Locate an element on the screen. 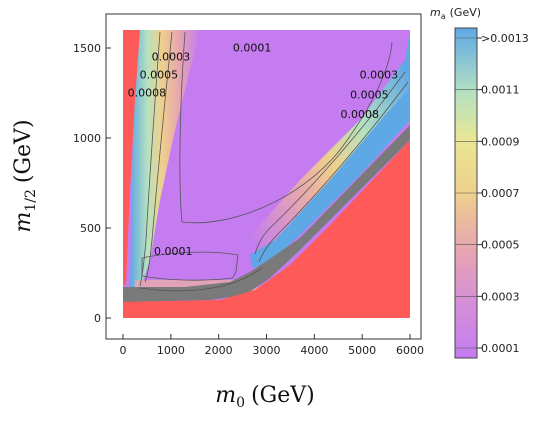  left-excluded-region is located at coordinates (131, 157).